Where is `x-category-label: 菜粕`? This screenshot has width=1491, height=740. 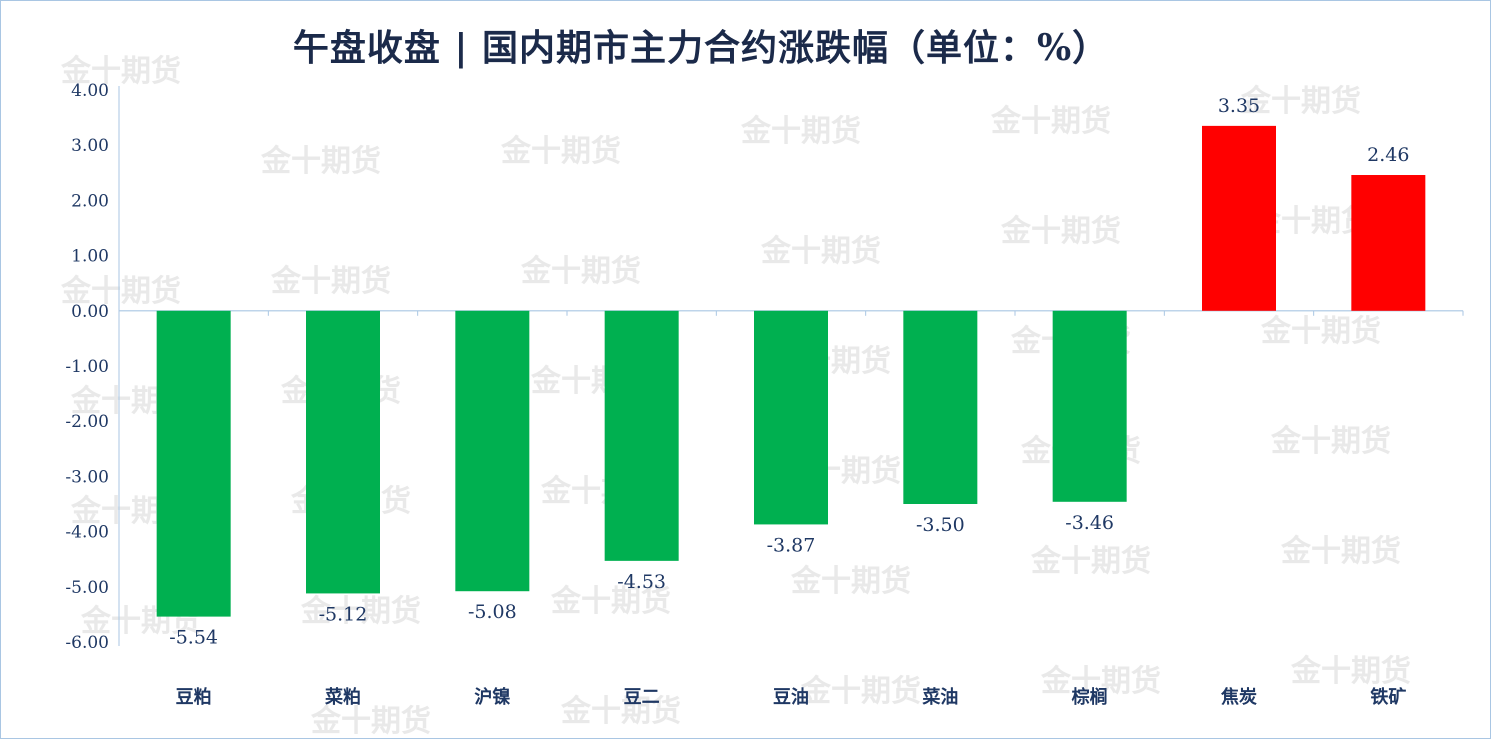
x-category-label: 菜粕 is located at coordinates (342, 697).